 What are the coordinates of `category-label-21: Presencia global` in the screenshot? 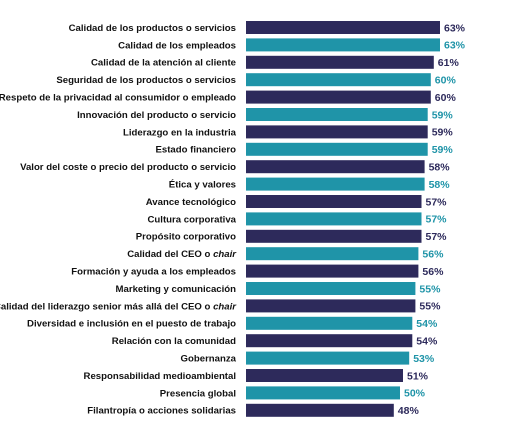 It's located at (198, 393).